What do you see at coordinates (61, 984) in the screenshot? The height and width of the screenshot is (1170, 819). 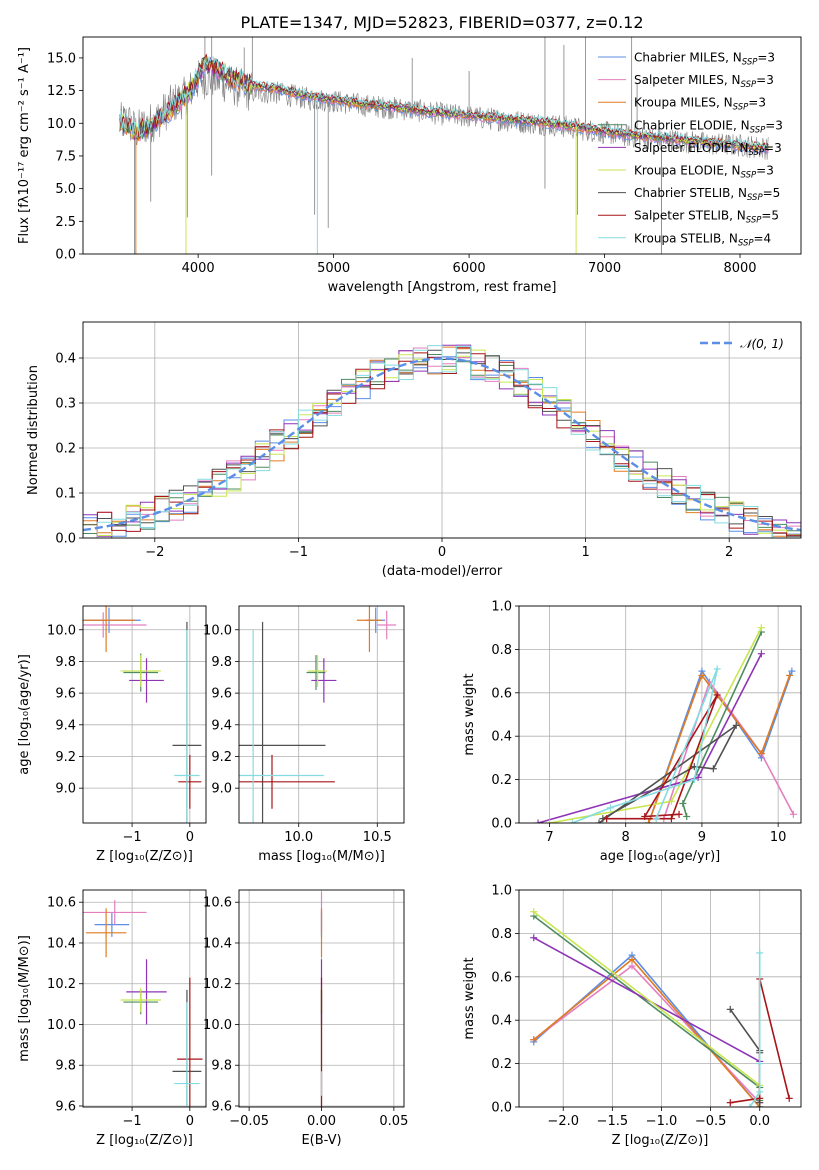 I see `y-tick-label: 10.2` at bounding box center [61, 984].